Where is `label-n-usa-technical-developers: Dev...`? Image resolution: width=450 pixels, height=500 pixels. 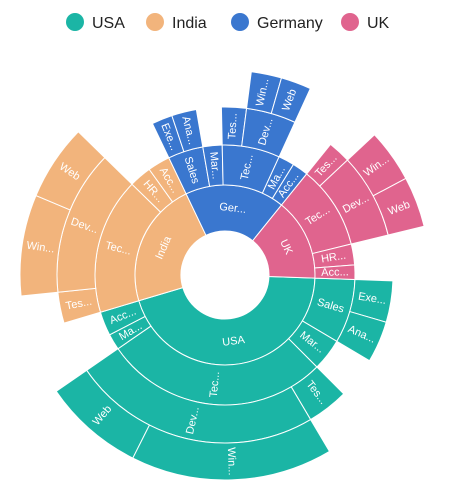
label-n-usa-technical-developers: Dev... is located at coordinates (193, 421).